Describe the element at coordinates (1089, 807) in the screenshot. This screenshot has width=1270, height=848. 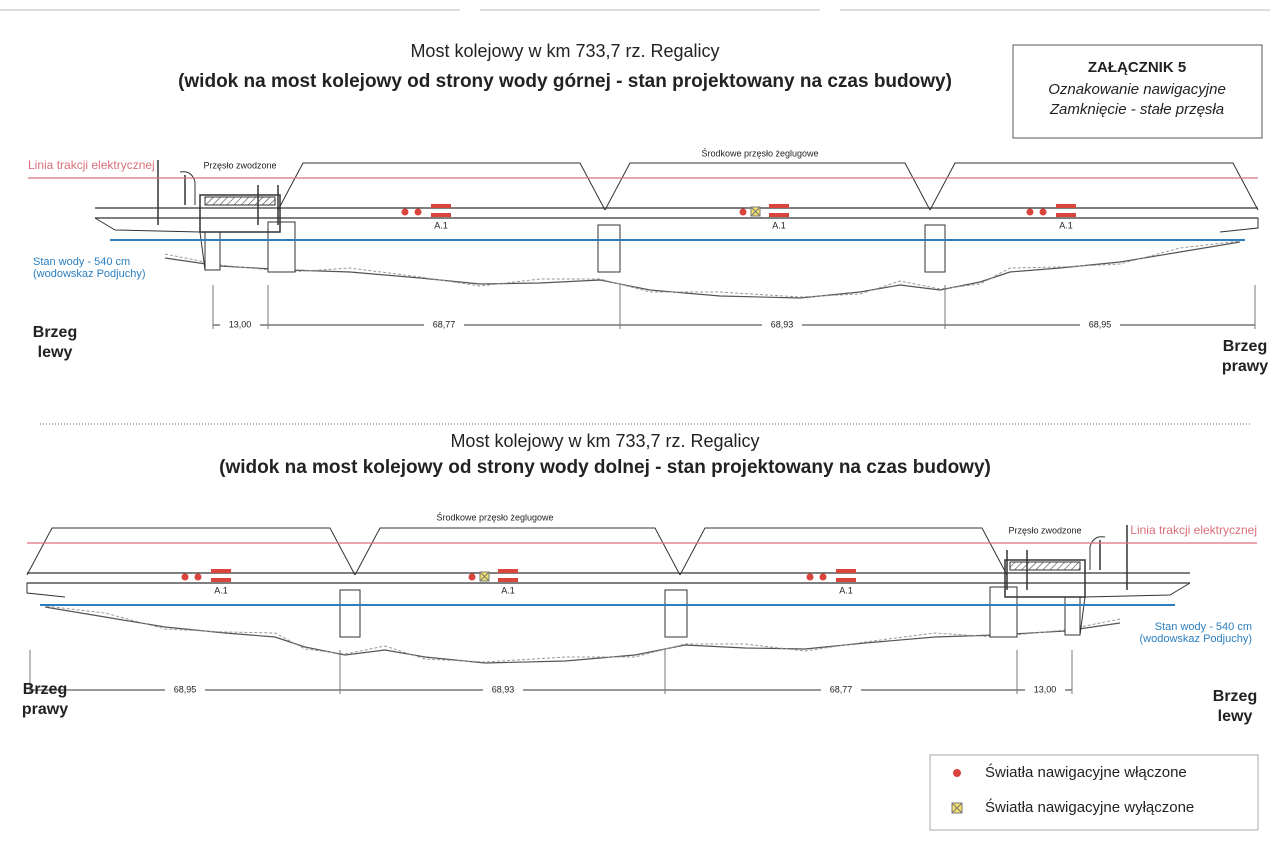
I see `legend-label: Światła nawigacyjne wyłączone` at that location.